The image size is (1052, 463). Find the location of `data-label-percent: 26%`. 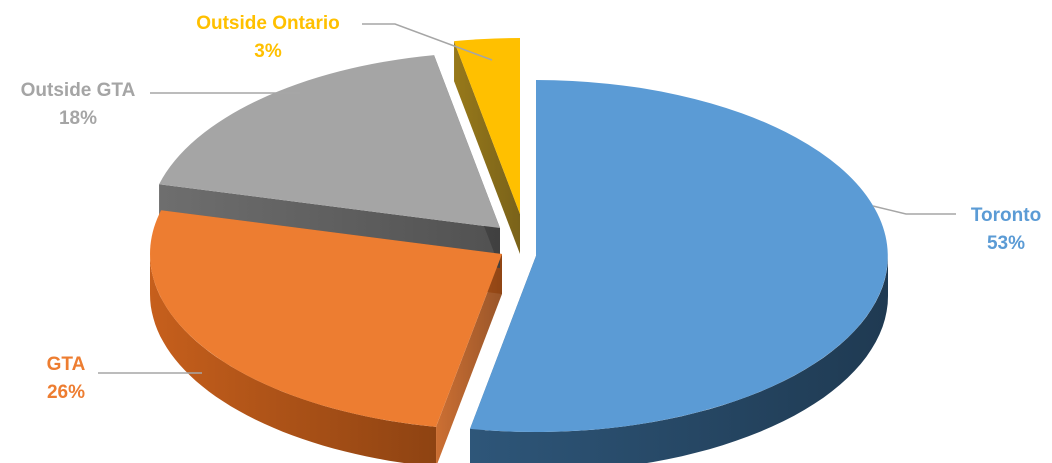

data-label-percent: 26% is located at coordinates (66, 392).